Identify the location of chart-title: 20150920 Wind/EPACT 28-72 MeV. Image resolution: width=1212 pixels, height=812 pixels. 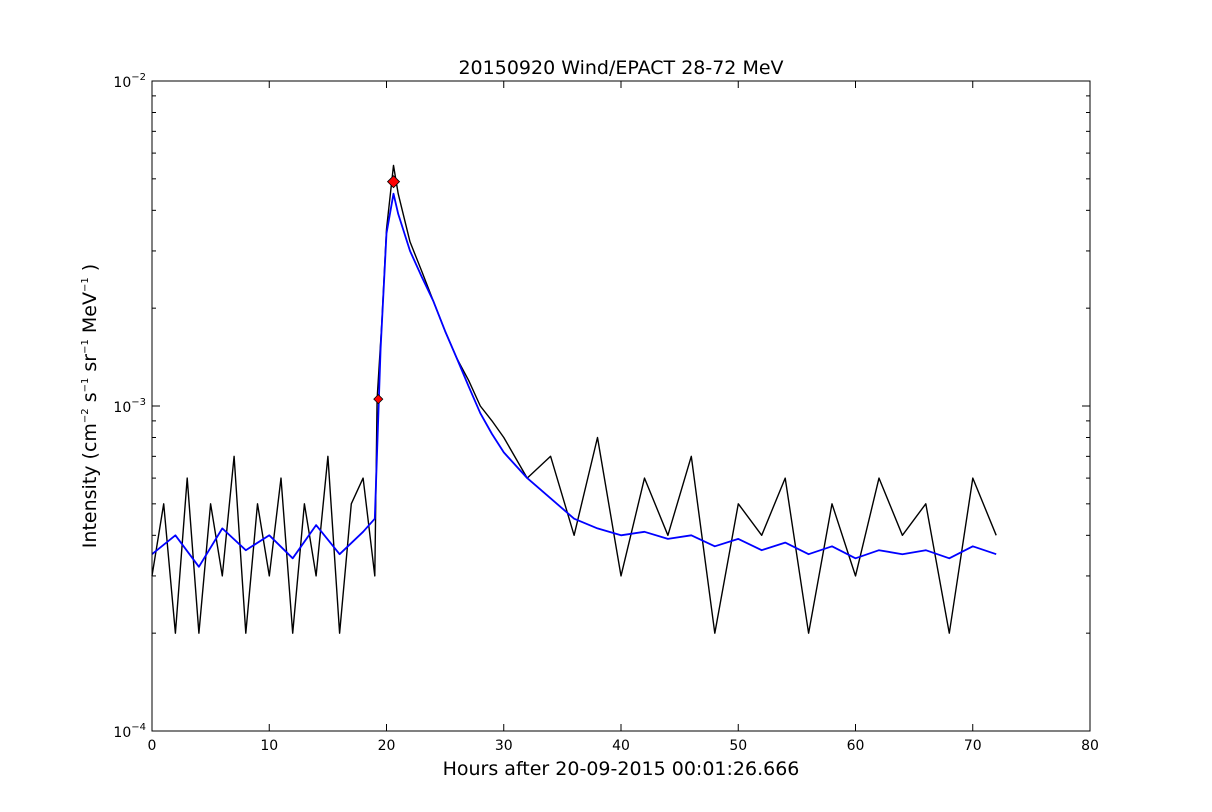
(620, 68).